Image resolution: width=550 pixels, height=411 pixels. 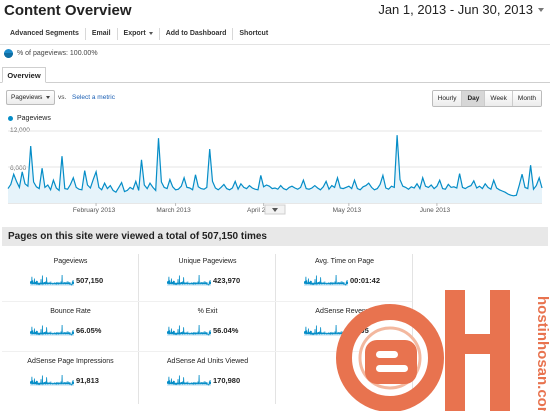 I want to click on metric-label: Unique Pageviews, so click(x=207, y=261).